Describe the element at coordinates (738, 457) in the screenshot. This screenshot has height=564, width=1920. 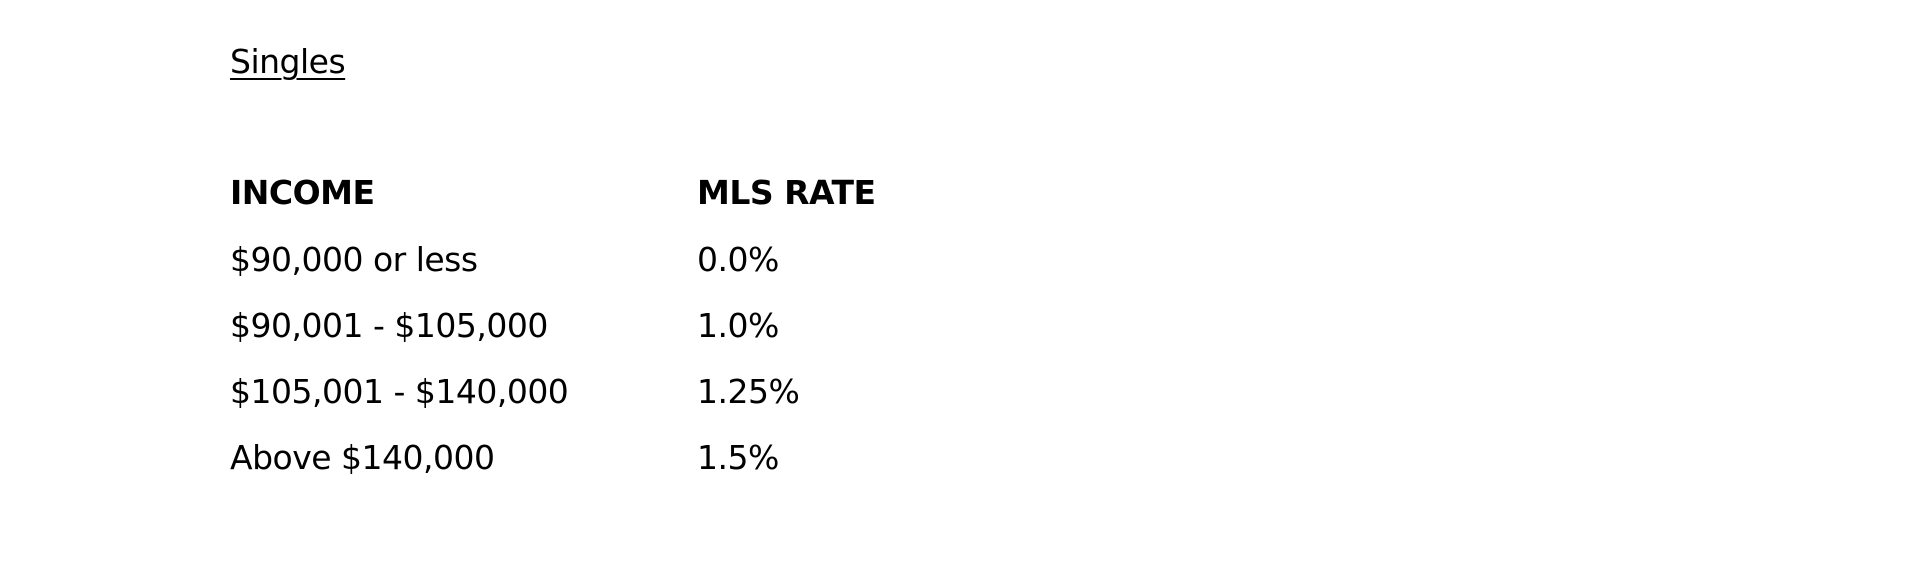
I see `rate-cell: 1.5%` at that location.